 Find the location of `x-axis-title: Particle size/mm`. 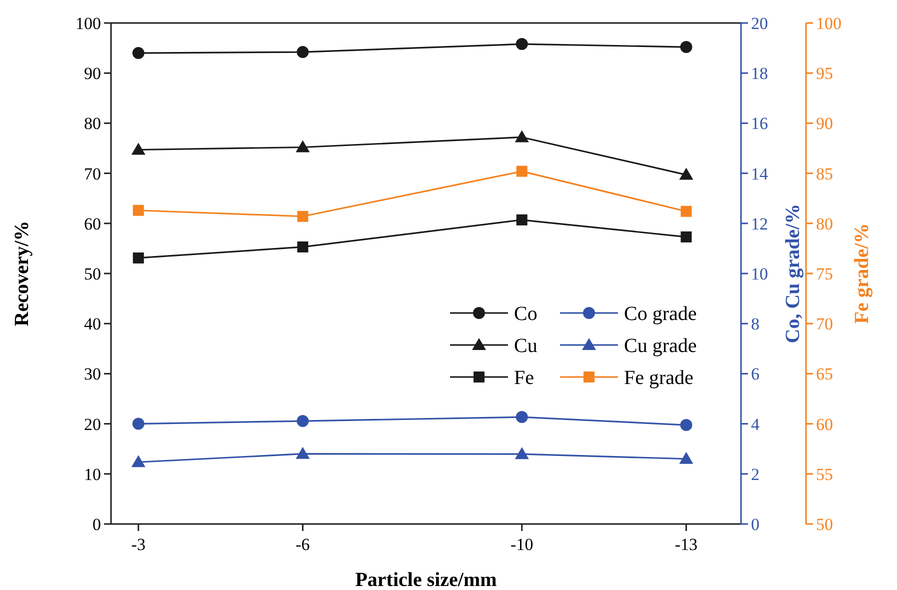

x-axis-title: Particle size/mm is located at coordinates (426, 579).